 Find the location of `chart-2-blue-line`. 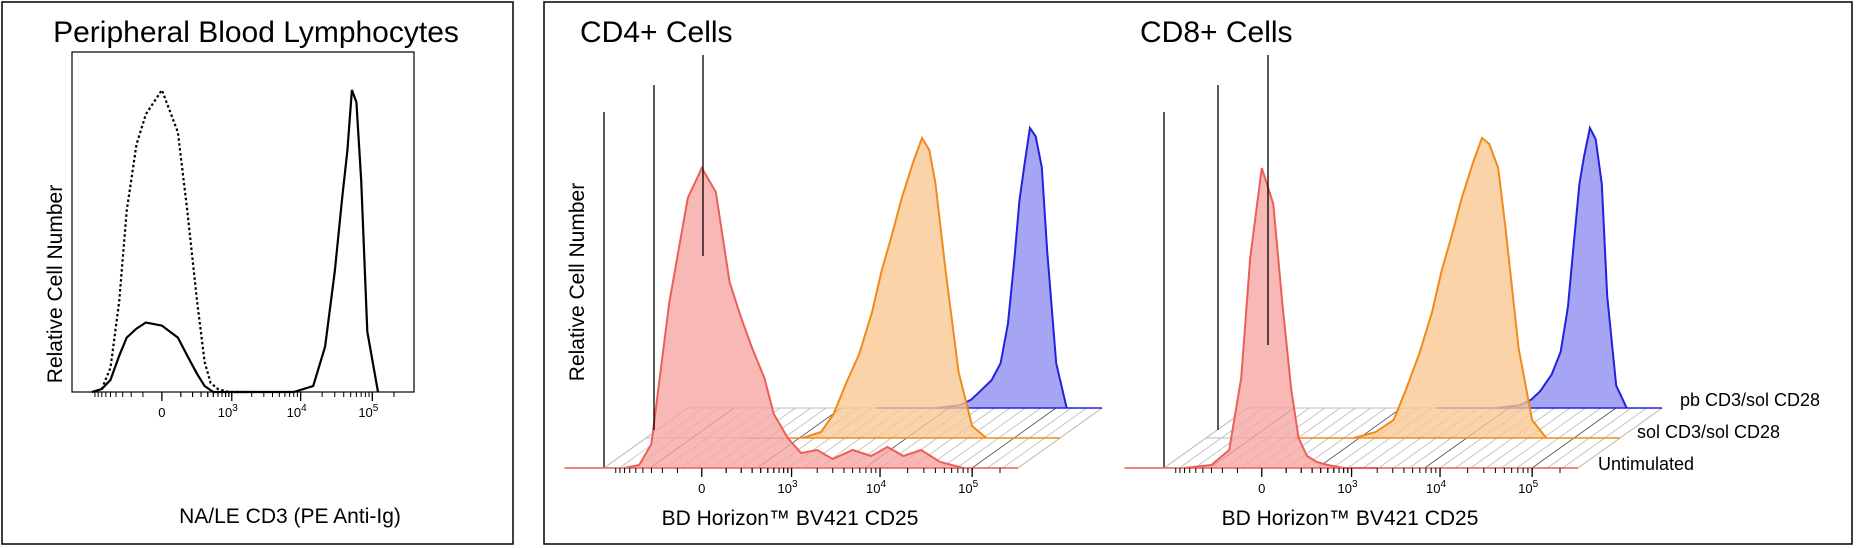

chart-2-blue-line is located at coordinates (1002, 267).